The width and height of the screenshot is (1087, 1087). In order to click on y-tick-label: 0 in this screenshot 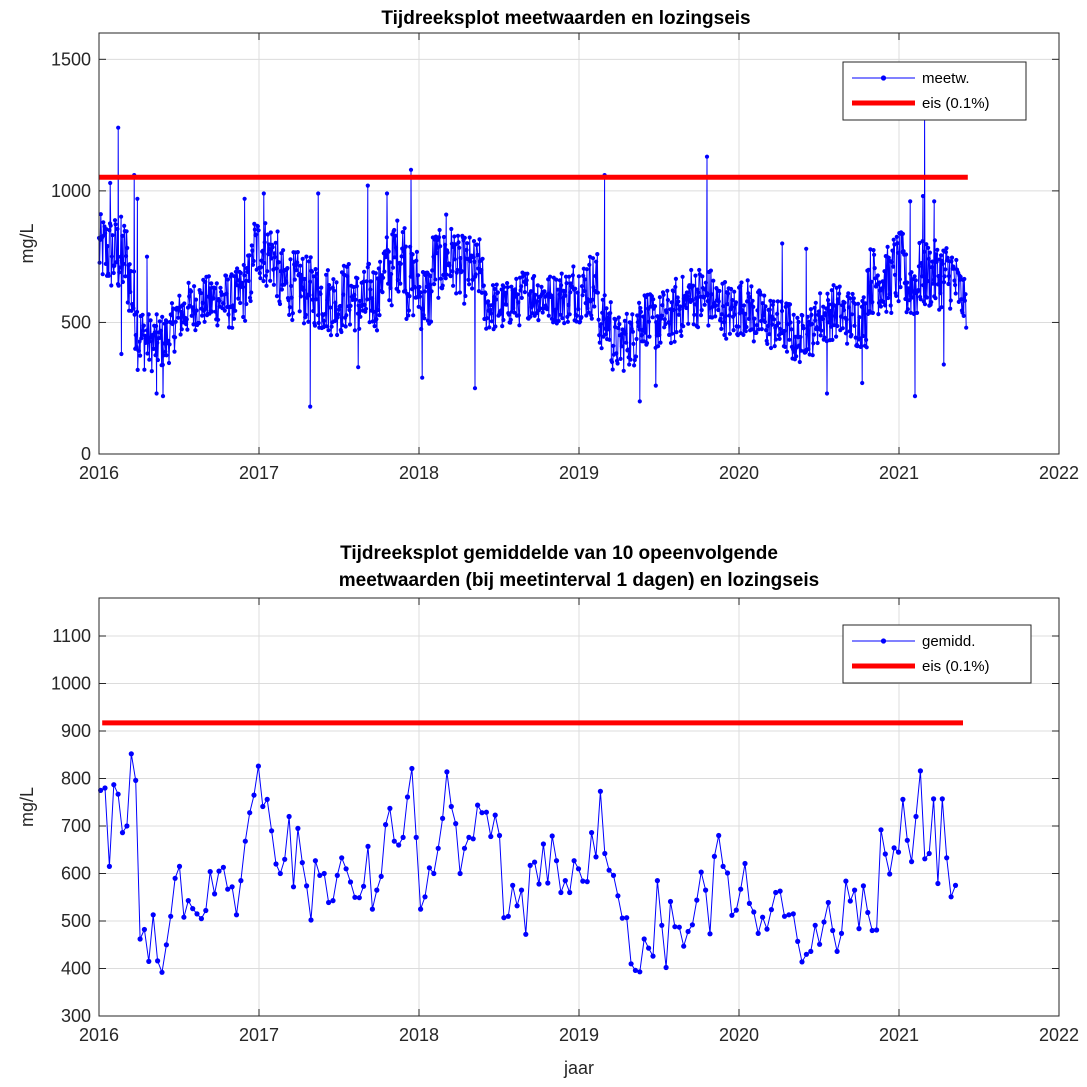, I will do `click(86, 454)`.